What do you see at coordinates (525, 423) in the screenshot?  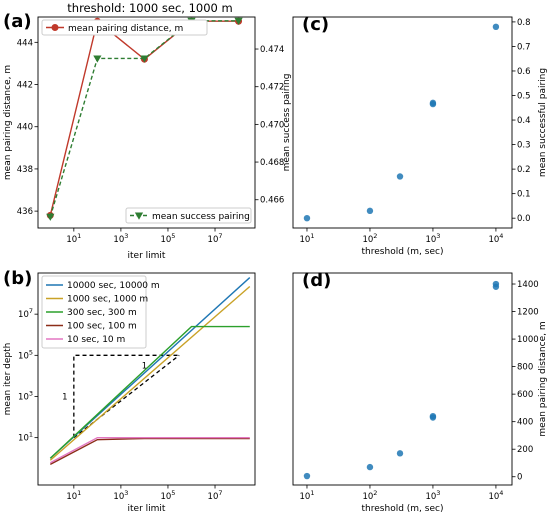 I see `y-tick-label: 400` at bounding box center [525, 423].